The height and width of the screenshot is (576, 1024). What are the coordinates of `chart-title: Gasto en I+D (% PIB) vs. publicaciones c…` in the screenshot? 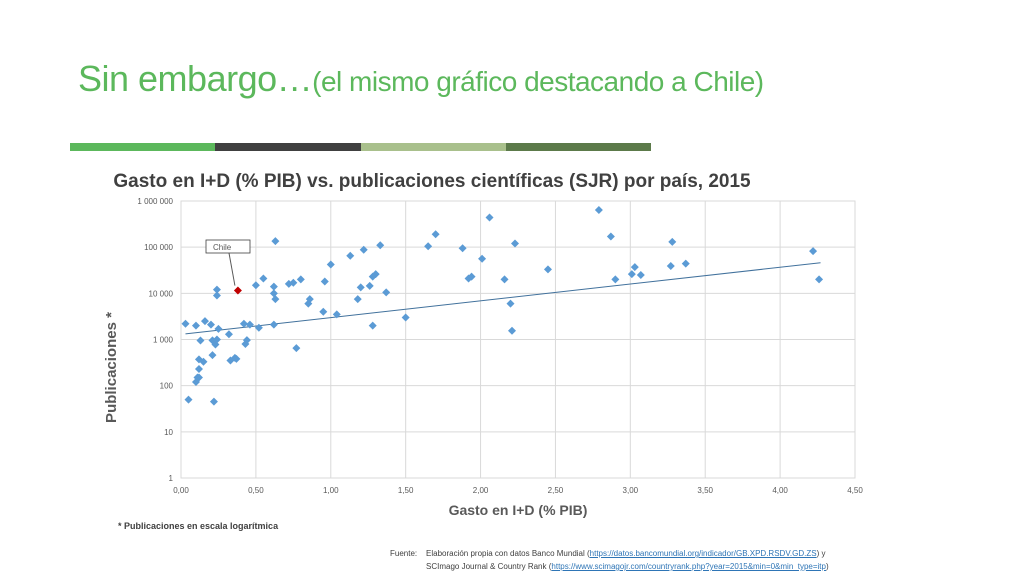 It's located at (432, 181).